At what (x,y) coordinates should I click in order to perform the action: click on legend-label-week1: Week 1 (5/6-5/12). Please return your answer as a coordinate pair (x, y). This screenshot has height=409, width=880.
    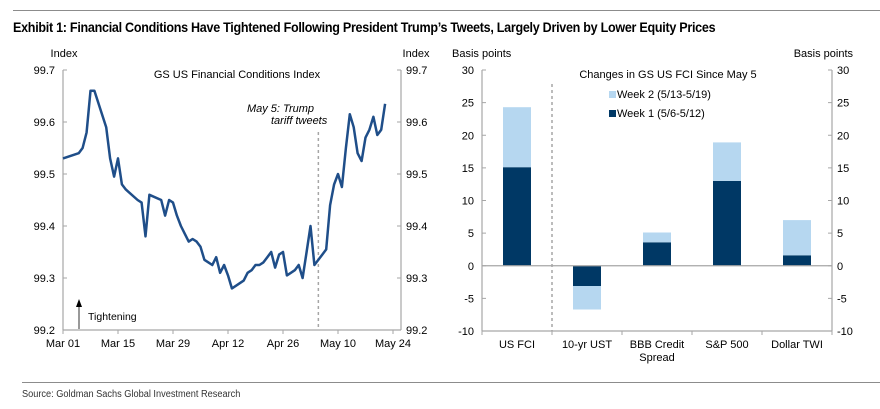
    Looking at the image, I should click on (661, 114).